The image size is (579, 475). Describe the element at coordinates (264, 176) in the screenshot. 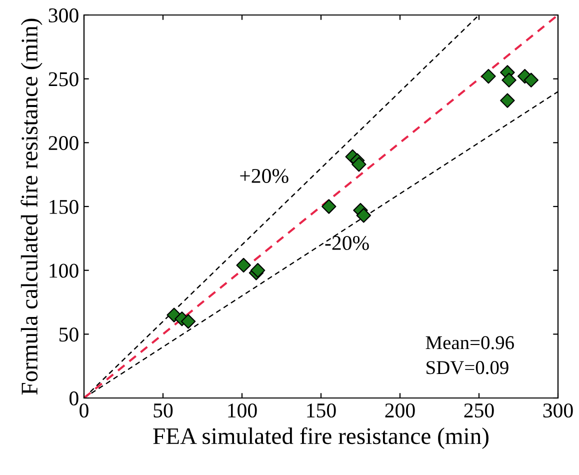

I see `annotation: +20%` at that location.